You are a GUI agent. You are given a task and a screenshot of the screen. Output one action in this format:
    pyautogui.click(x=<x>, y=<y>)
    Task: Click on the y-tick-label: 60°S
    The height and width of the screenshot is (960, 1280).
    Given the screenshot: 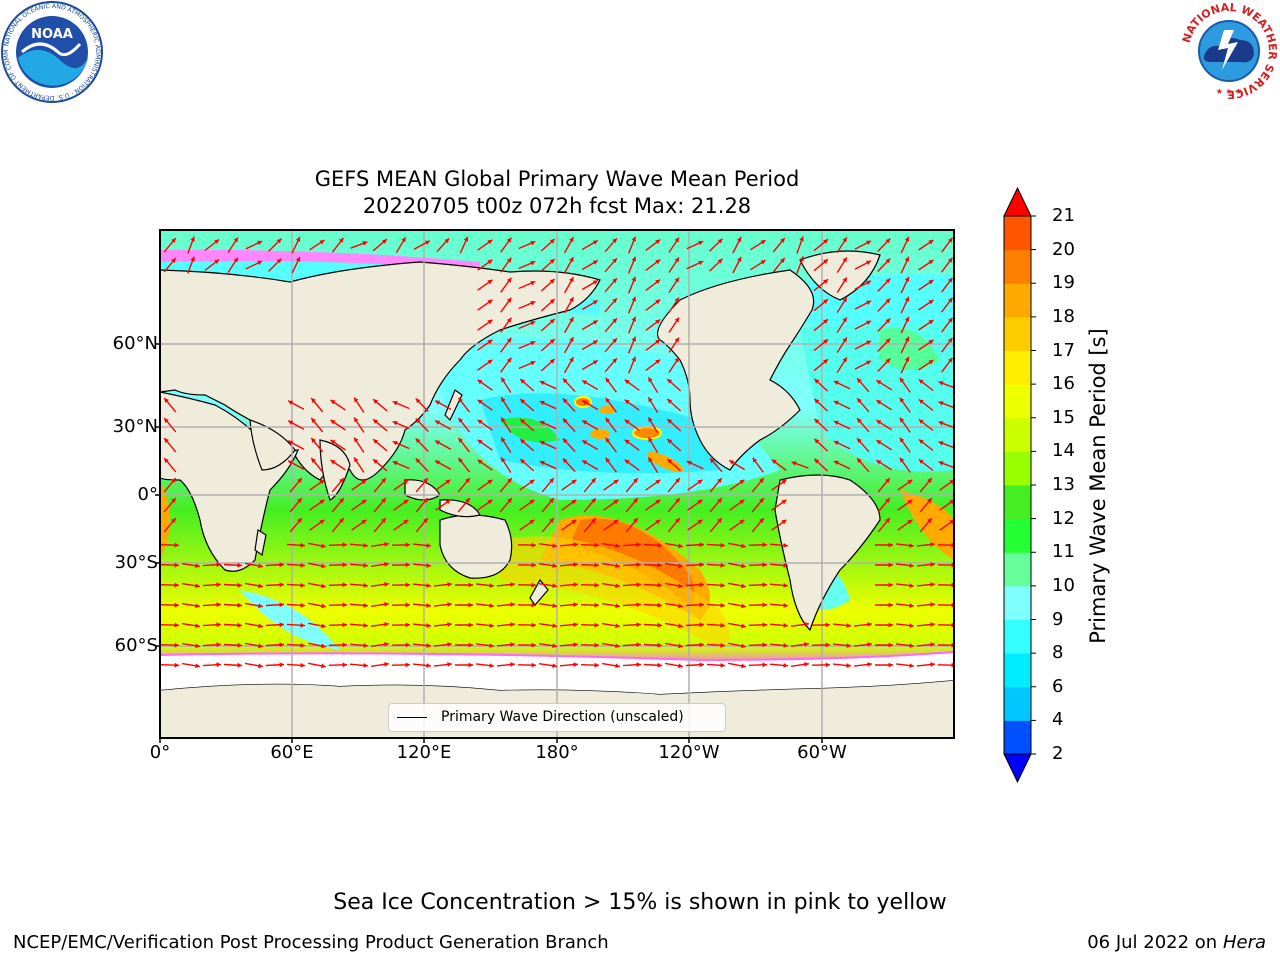 What is the action you would take?
    pyautogui.click(x=136, y=645)
    